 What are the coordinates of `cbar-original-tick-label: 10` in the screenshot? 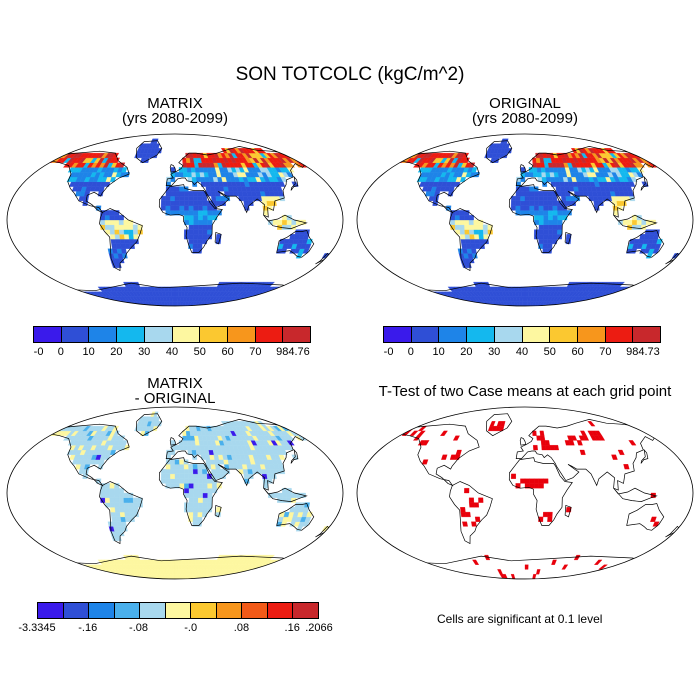 It's located at (438, 352).